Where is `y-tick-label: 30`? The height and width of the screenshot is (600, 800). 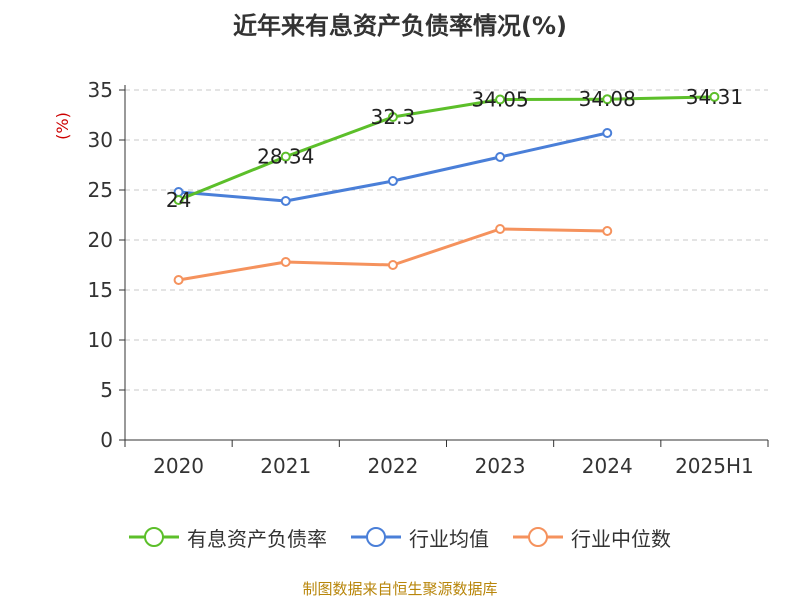
y-tick-label: 30 is located at coordinates (100, 140).